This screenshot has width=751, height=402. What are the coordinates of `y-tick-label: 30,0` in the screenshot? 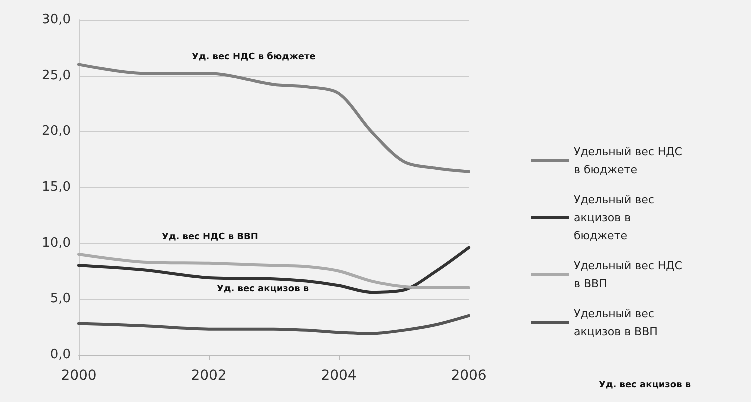 It's located at (56, 20).